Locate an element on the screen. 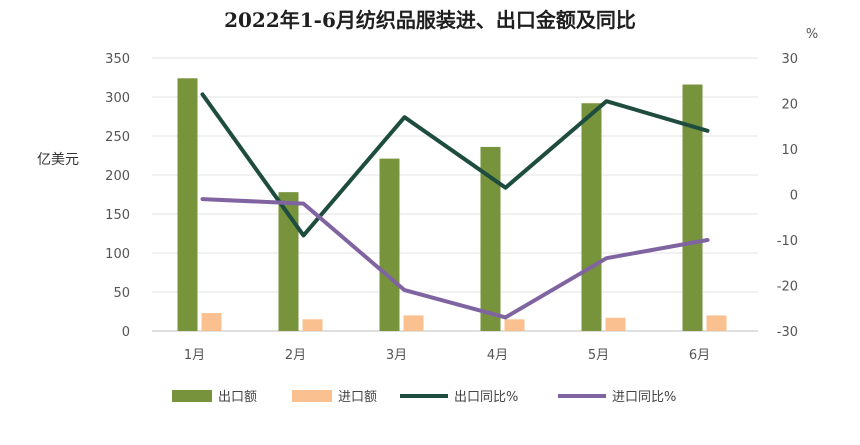  y-tick-label: 0 is located at coordinates (126, 332).